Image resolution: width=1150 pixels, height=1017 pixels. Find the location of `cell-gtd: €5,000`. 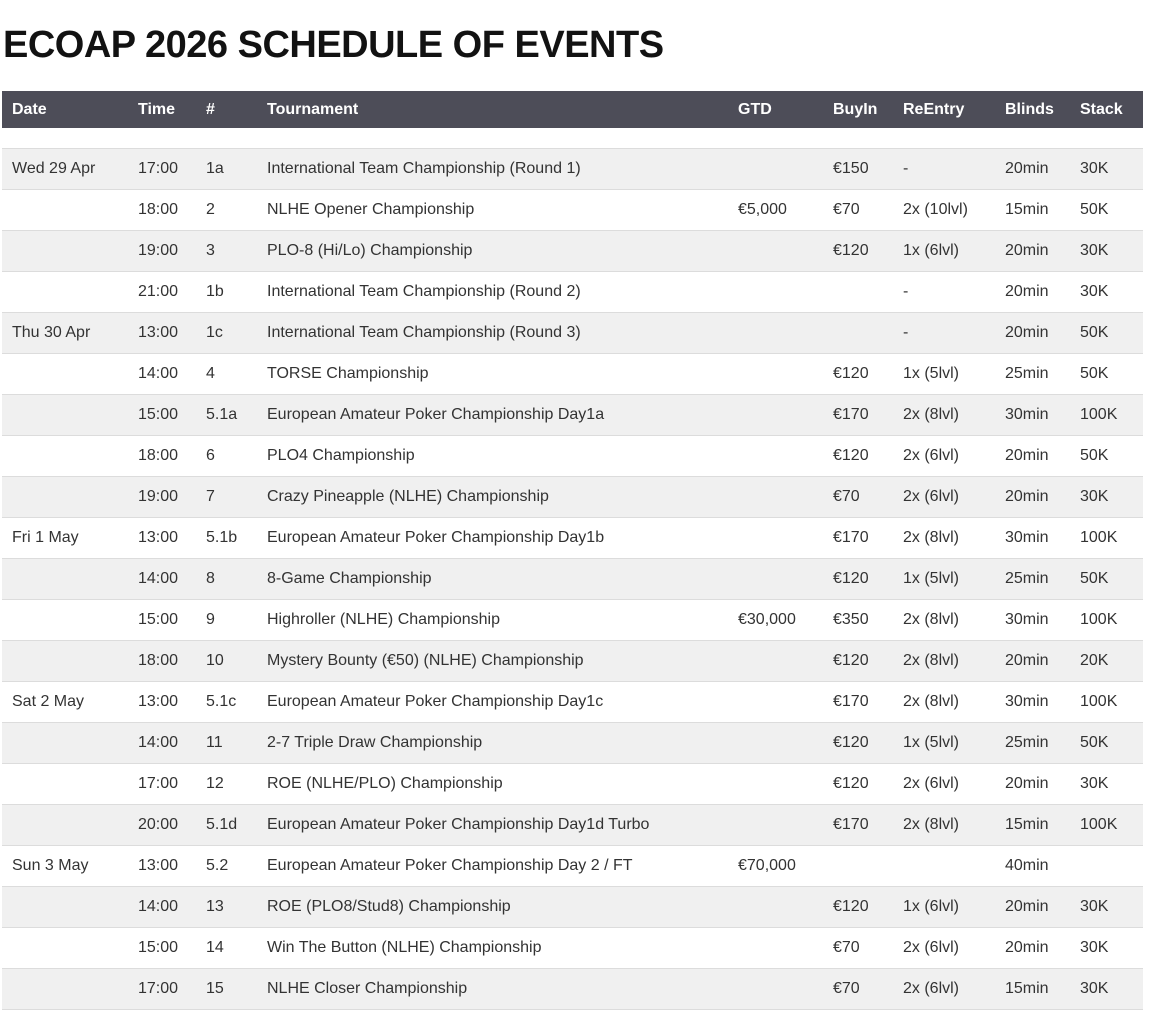

cell-gtd: €5,000 is located at coordinates (762, 209).